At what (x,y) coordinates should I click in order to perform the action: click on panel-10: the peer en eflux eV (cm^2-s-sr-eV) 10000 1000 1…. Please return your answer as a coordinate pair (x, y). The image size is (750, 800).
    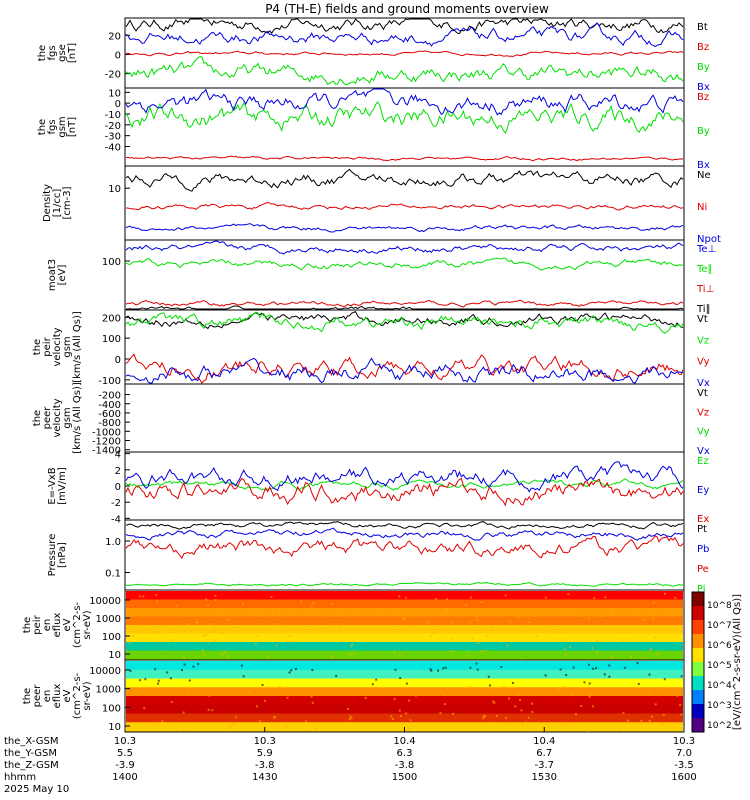
    Looking at the image, I should click on (353, 696).